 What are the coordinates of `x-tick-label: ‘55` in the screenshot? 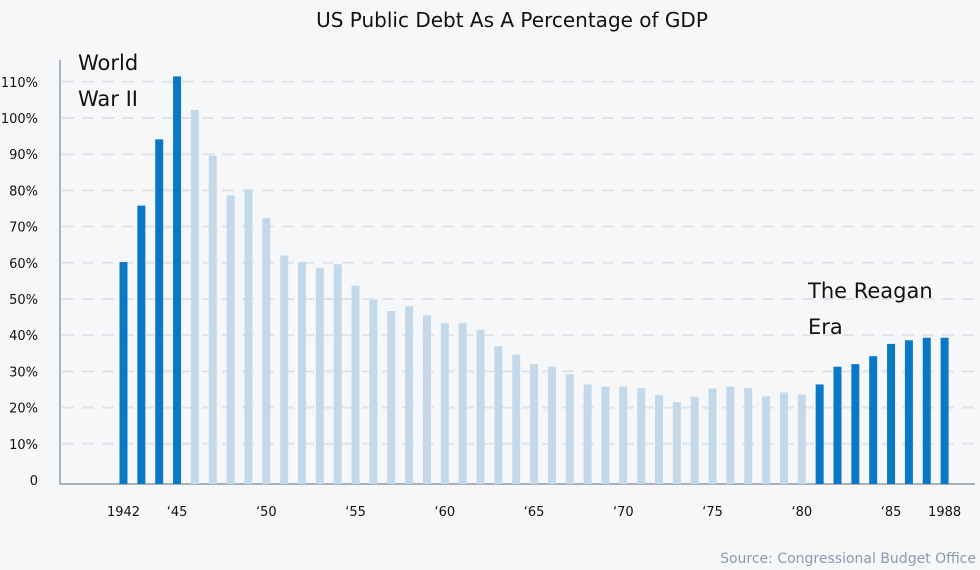 It's located at (355, 512).